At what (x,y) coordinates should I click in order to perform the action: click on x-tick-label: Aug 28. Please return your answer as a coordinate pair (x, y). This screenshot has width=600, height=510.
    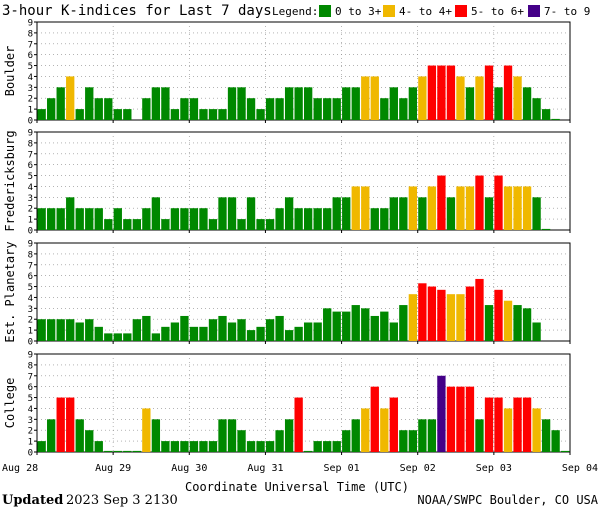
    Looking at the image, I should click on (20, 468).